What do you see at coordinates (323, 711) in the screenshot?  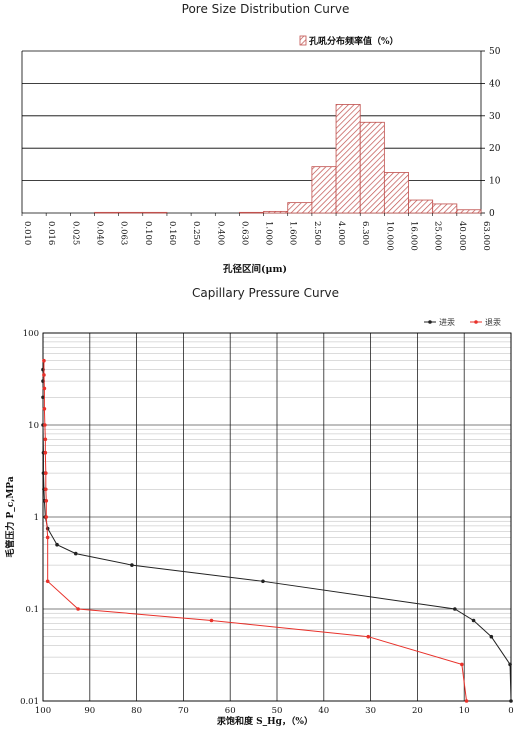 I see `x-tick-label: 40` at bounding box center [323, 711].